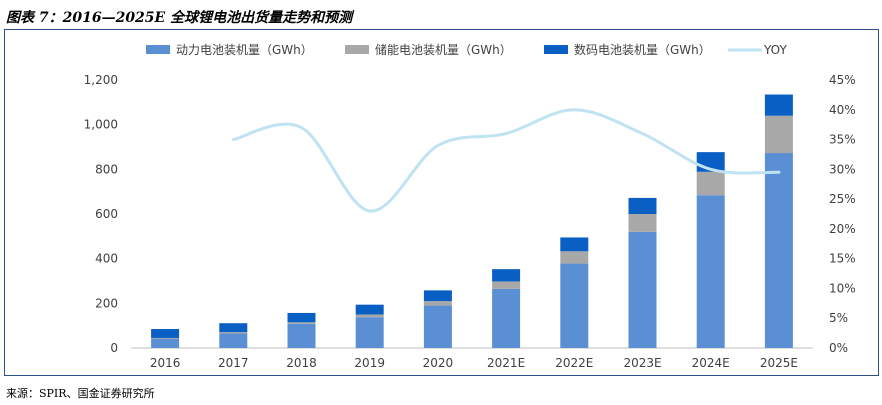 This screenshot has height=405, width=882. Describe the element at coordinates (842, 259) in the screenshot. I see `y-right-tick-label: 15%` at that location.